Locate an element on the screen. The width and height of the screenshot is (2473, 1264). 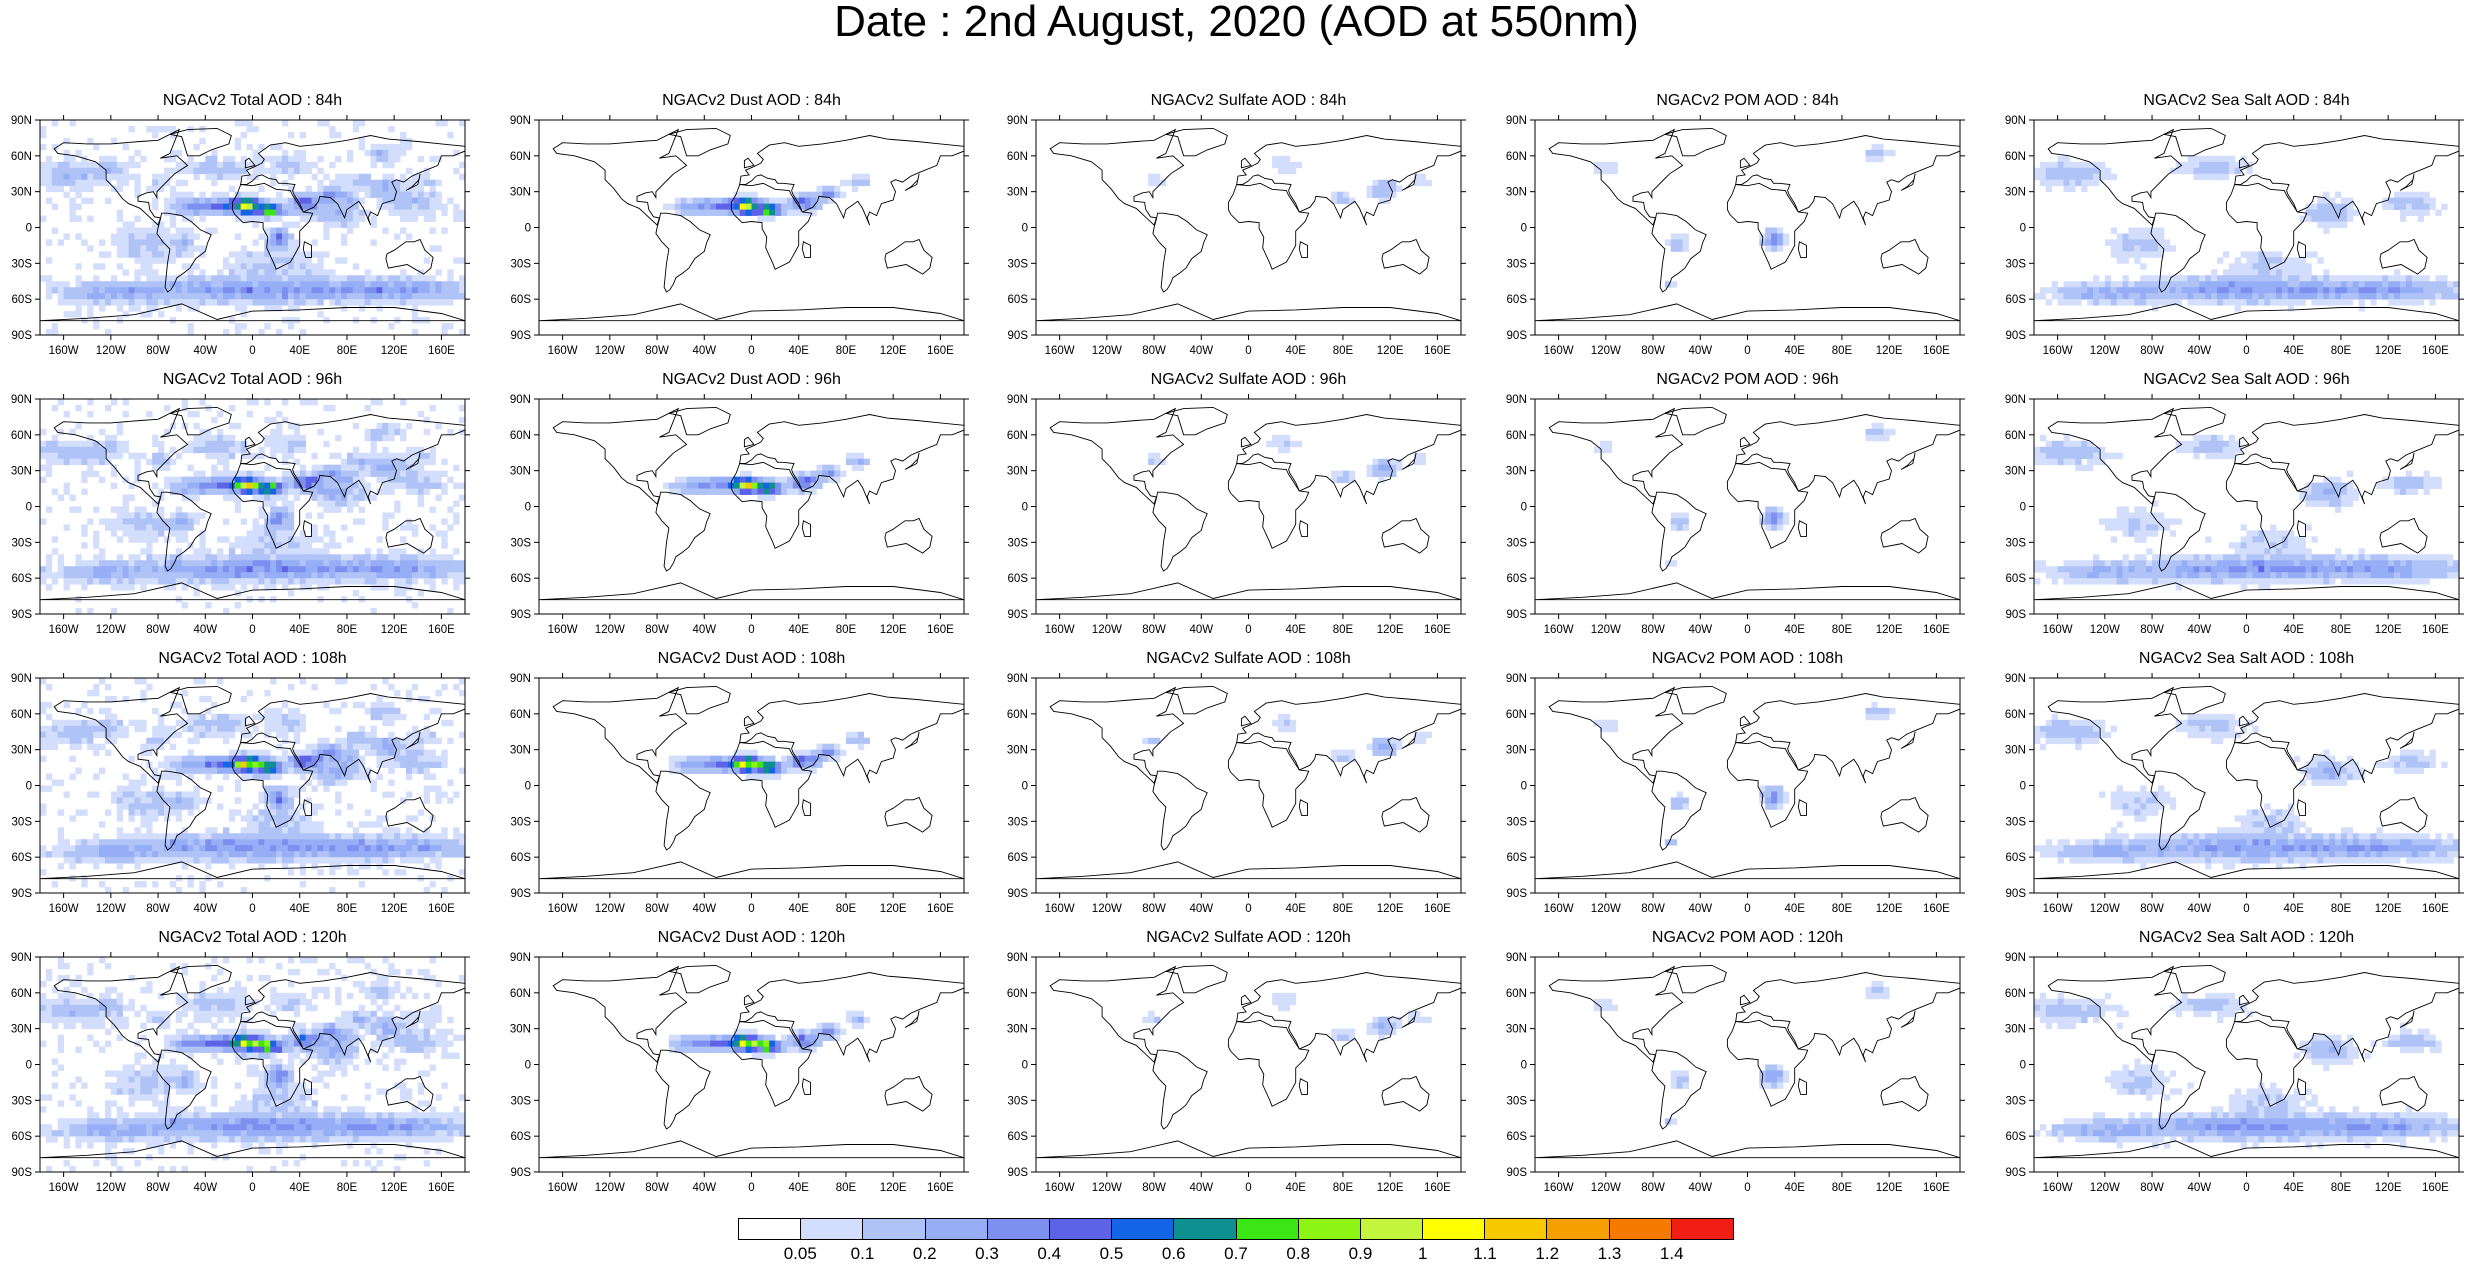
colorbar-swatch is located at coordinates (1268, 1229).